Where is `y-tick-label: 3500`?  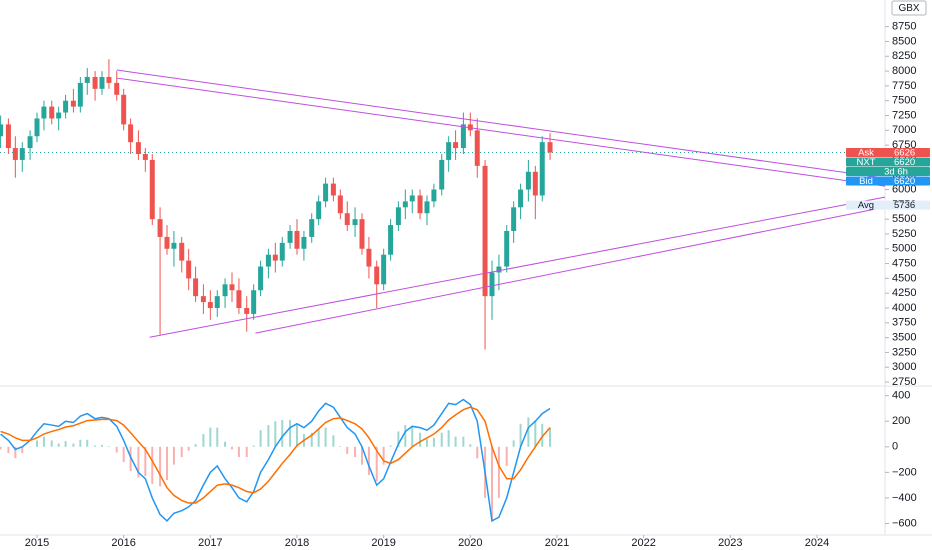 y-tick-label: 3500 is located at coordinates (904, 338).